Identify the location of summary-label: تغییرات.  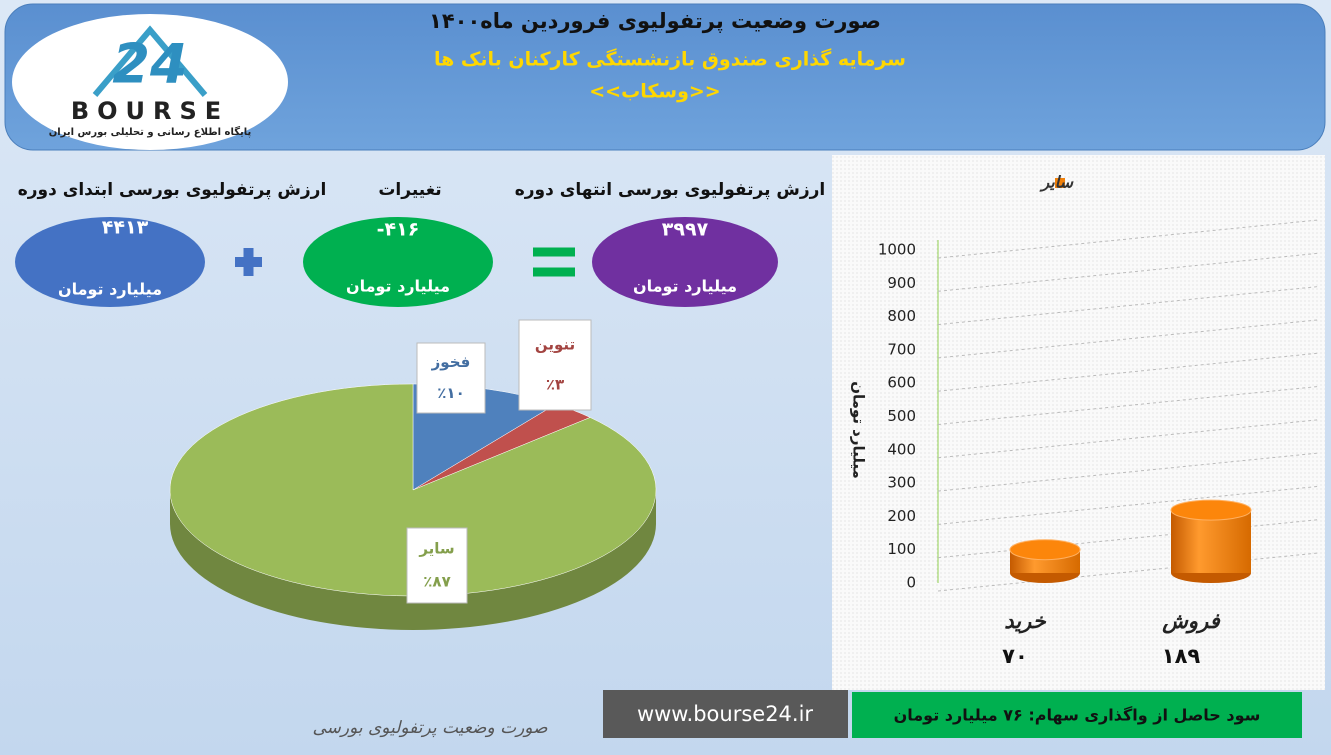
(409, 190).